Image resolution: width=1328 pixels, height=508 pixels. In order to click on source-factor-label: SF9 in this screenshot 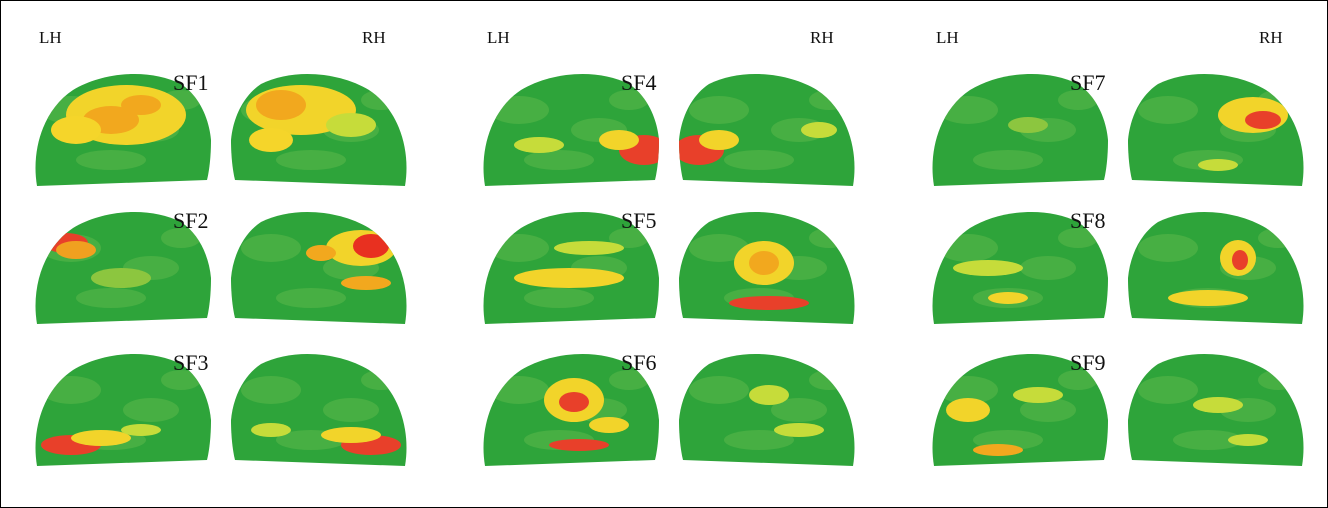, I will do `click(1088, 362)`.